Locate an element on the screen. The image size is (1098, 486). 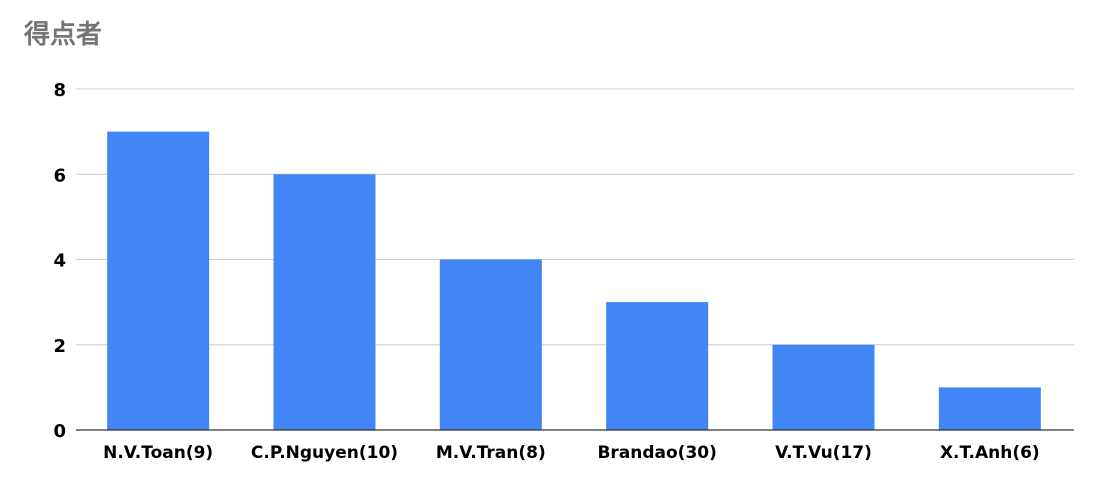
y-tick-label: 6 is located at coordinates (59, 175).